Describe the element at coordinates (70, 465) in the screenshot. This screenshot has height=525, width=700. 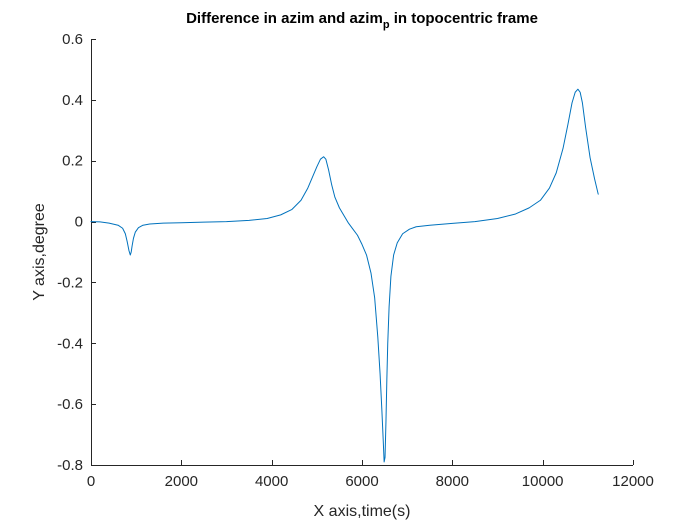
I see `y-tick-label: -0.8` at that location.